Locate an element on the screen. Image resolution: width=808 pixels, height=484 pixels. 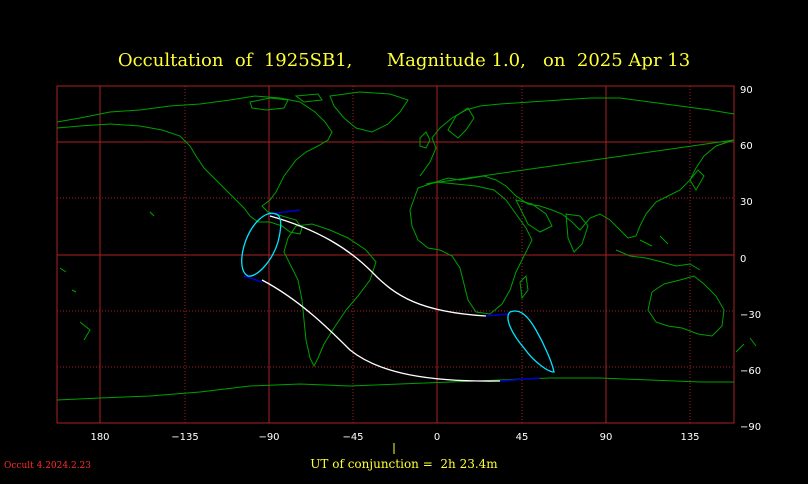
lat-tick-label: 60 is located at coordinates (746, 146).